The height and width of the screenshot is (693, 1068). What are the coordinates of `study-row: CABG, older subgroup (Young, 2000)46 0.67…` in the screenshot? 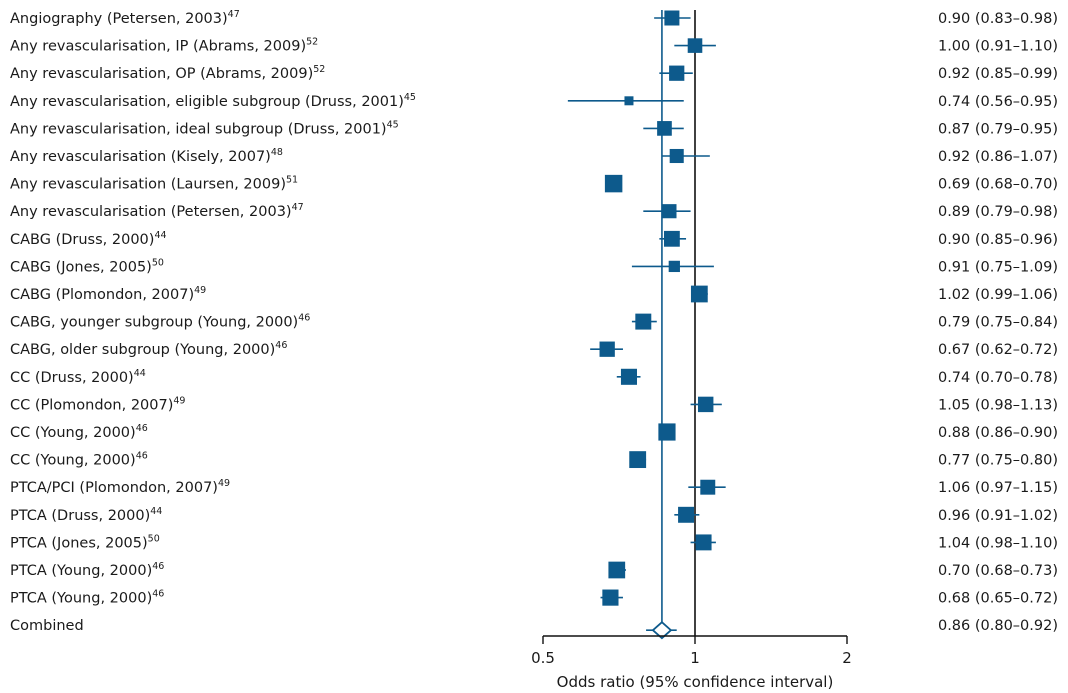 It's located at (534, 349).